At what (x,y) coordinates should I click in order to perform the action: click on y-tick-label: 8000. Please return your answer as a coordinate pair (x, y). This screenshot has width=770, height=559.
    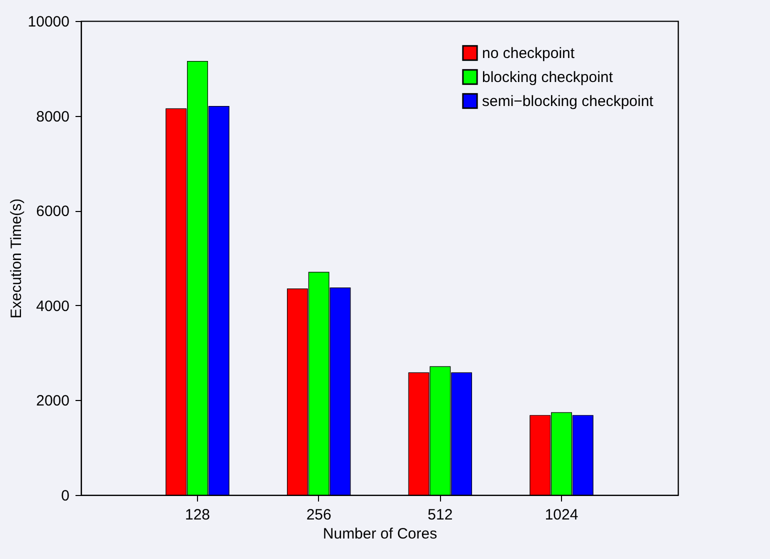
    Looking at the image, I should click on (53, 117).